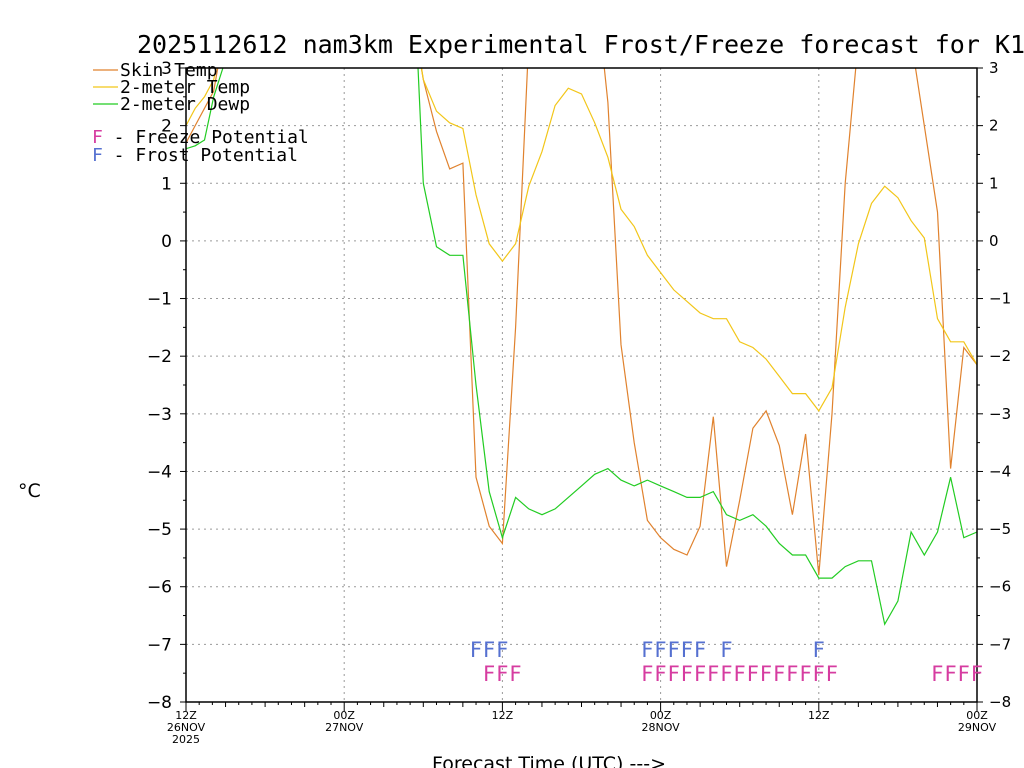  What do you see at coordinates (994, 385) in the screenshot?
I see `y-axis-right: −8 −7 −6 −5 −4 −3 −2 −1 0 1 2 3` at bounding box center [994, 385].